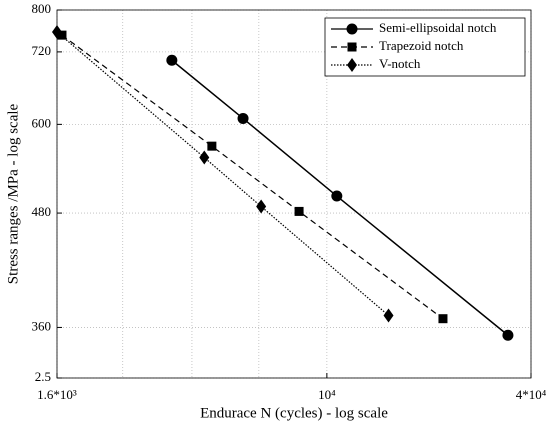  I want to click on y-tick-label: 480, so click(42, 211).